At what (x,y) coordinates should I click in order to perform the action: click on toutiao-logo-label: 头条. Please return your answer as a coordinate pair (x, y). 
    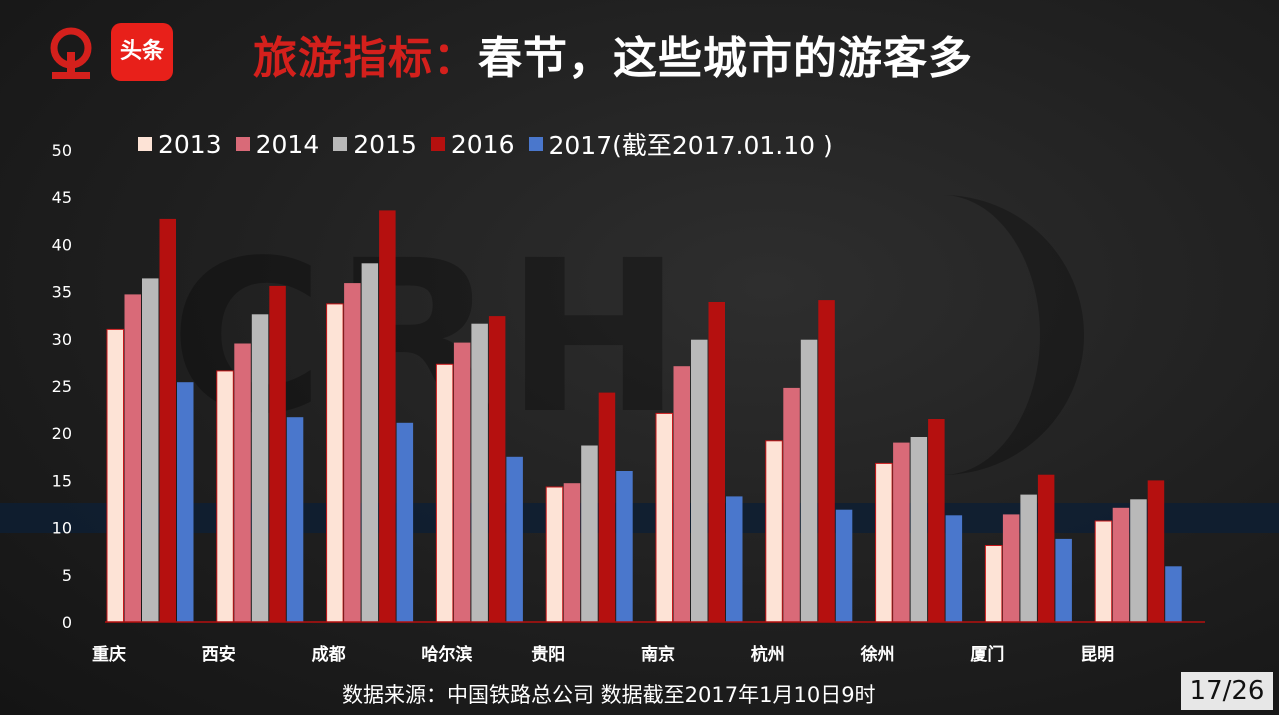
    Looking at the image, I should click on (141, 51).